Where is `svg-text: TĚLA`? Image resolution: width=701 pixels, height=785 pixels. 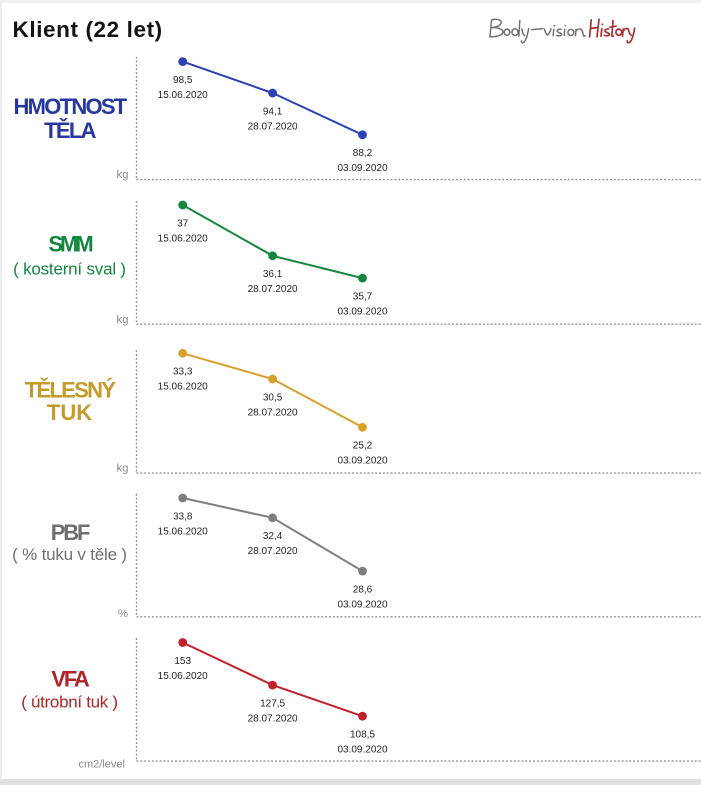
svg-text: TĚLA is located at coordinates (70, 130).